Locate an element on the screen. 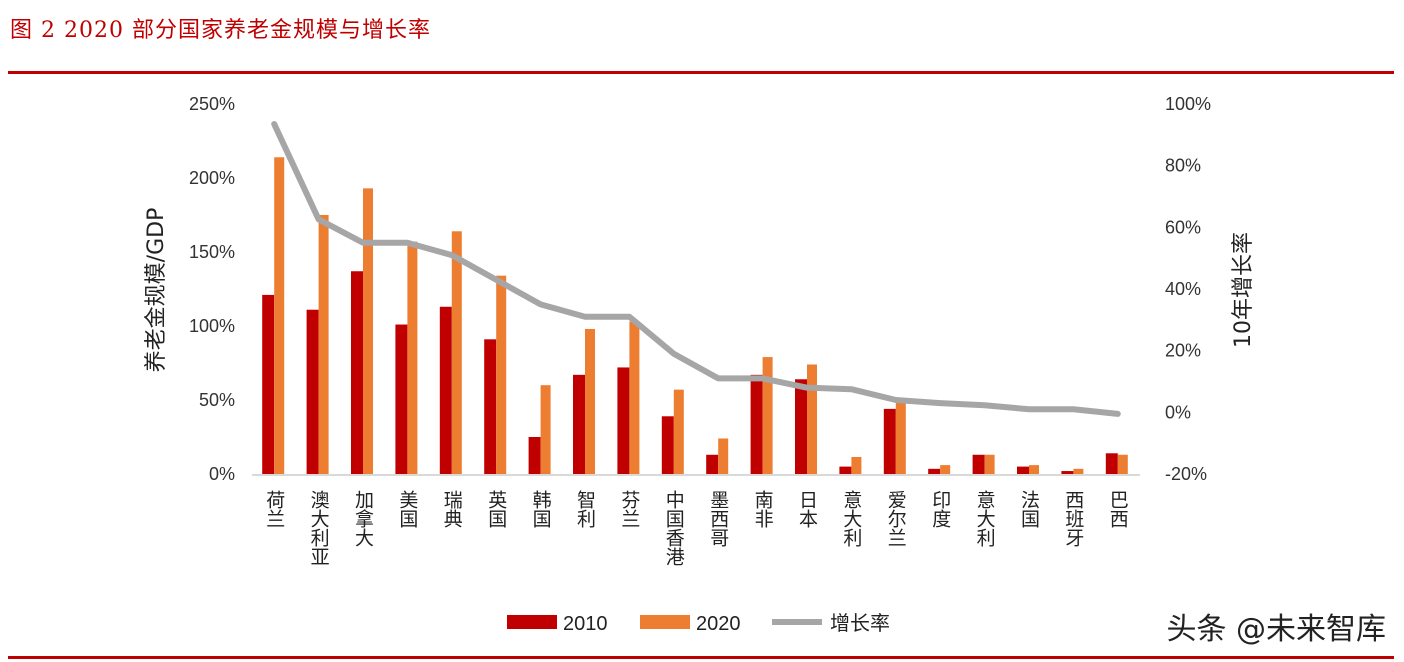 This screenshot has width=1404, height=662. legend-label-2020: 2020 is located at coordinates (718, 624).